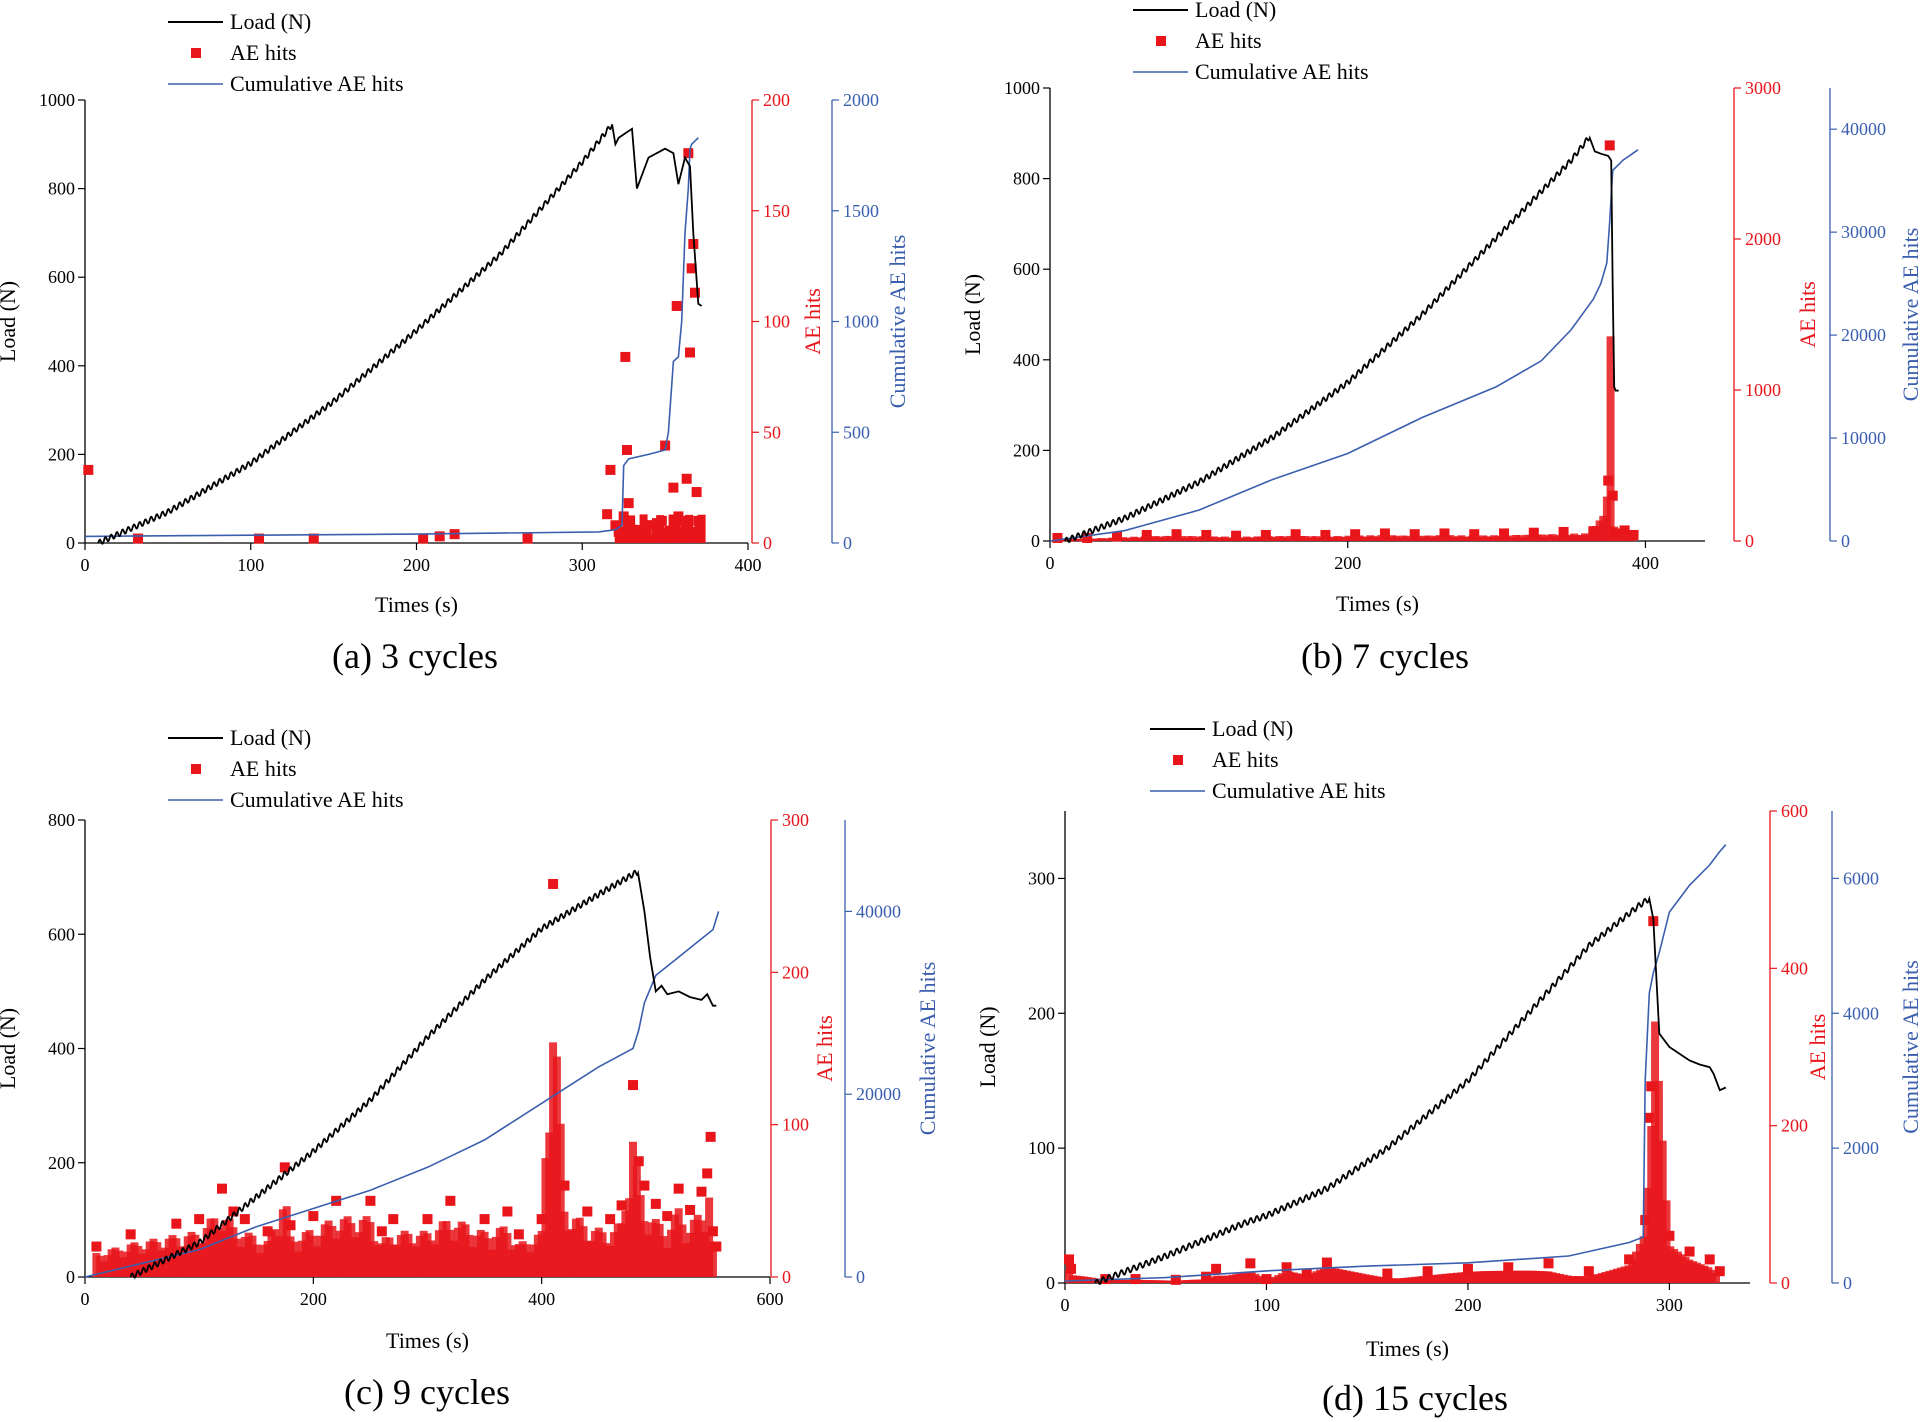 The image size is (1925, 1422). I want to click on ae-tick-label: 300, so click(795, 820).